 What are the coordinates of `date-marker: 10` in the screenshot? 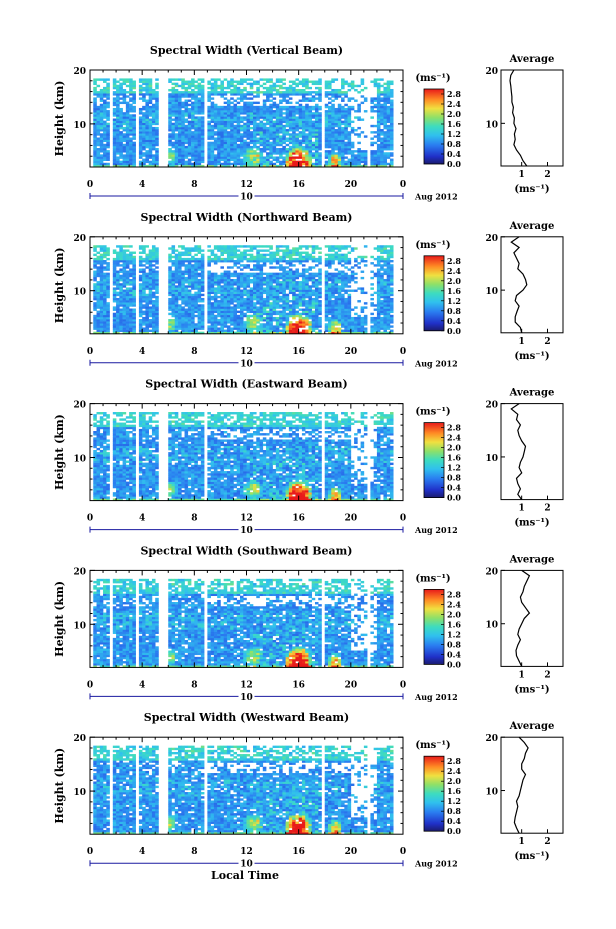 It's located at (246, 198).